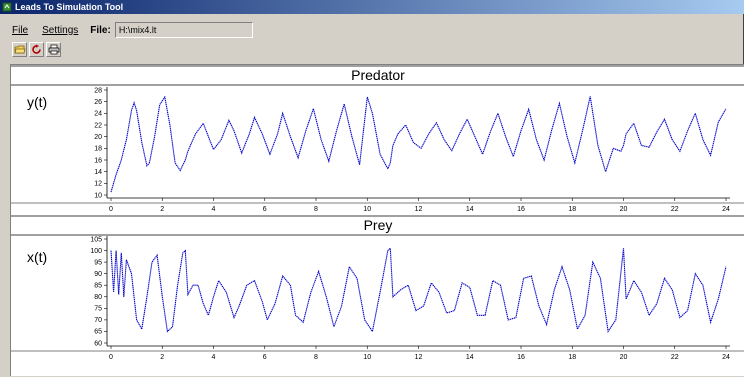 The height and width of the screenshot is (377, 744). I want to click on y-tick-label: 70, so click(98, 320).